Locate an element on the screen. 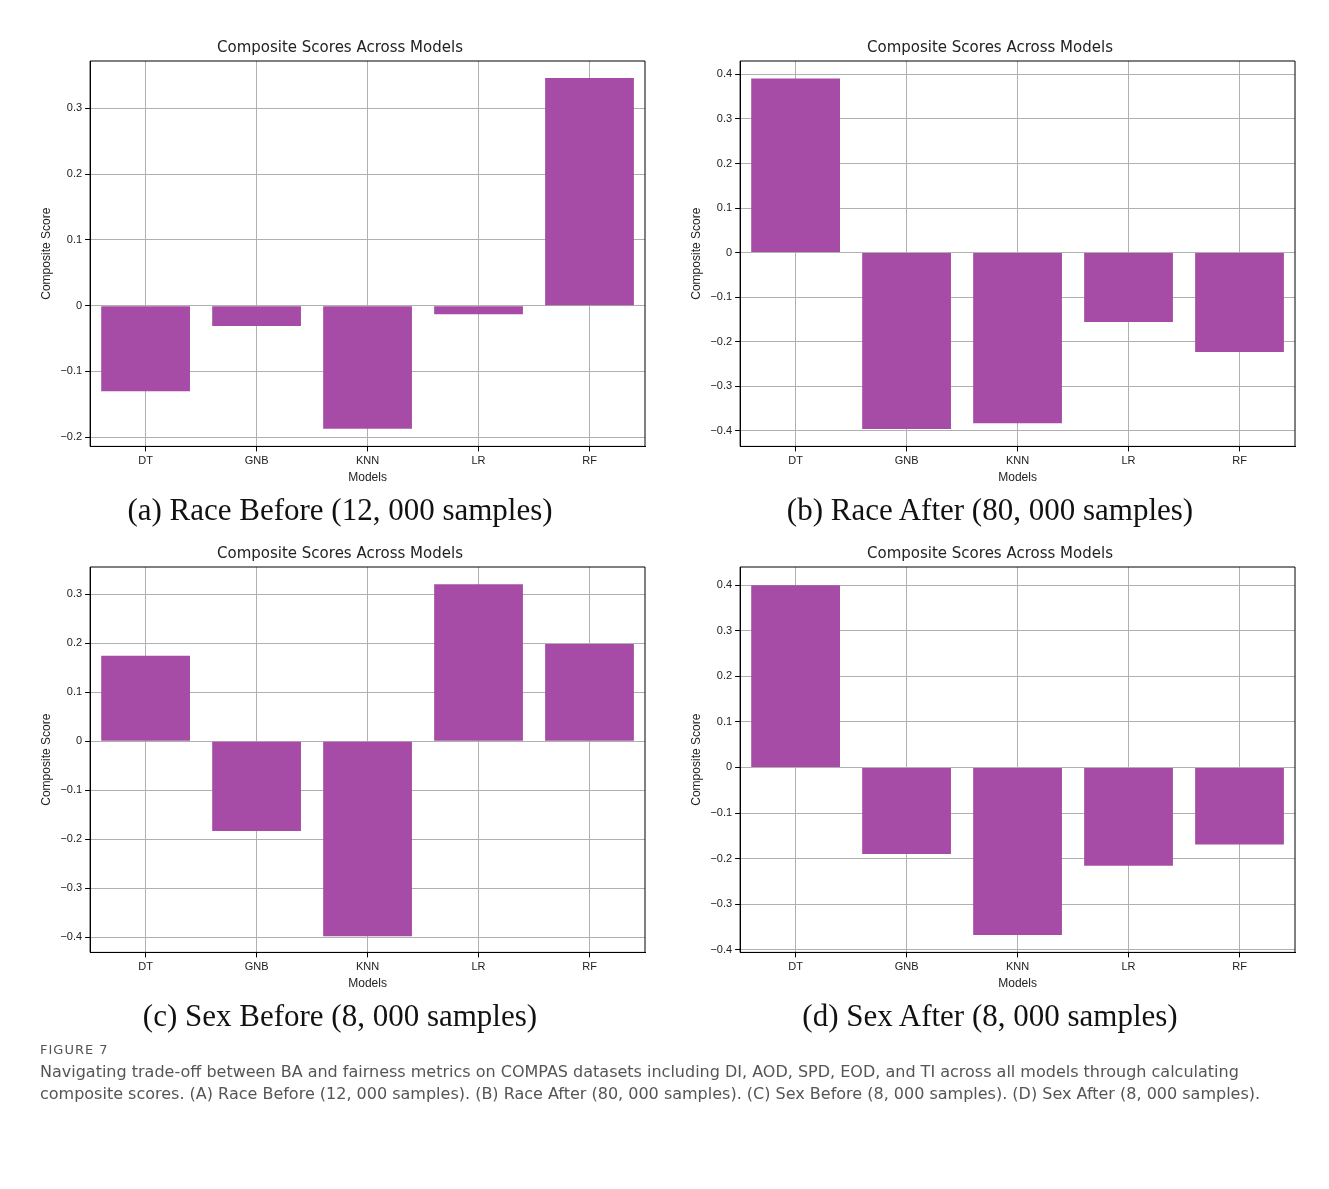 This screenshot has width=1329, height=1189. caption: FIGURE 7 is located at coordinates (75, 1049).